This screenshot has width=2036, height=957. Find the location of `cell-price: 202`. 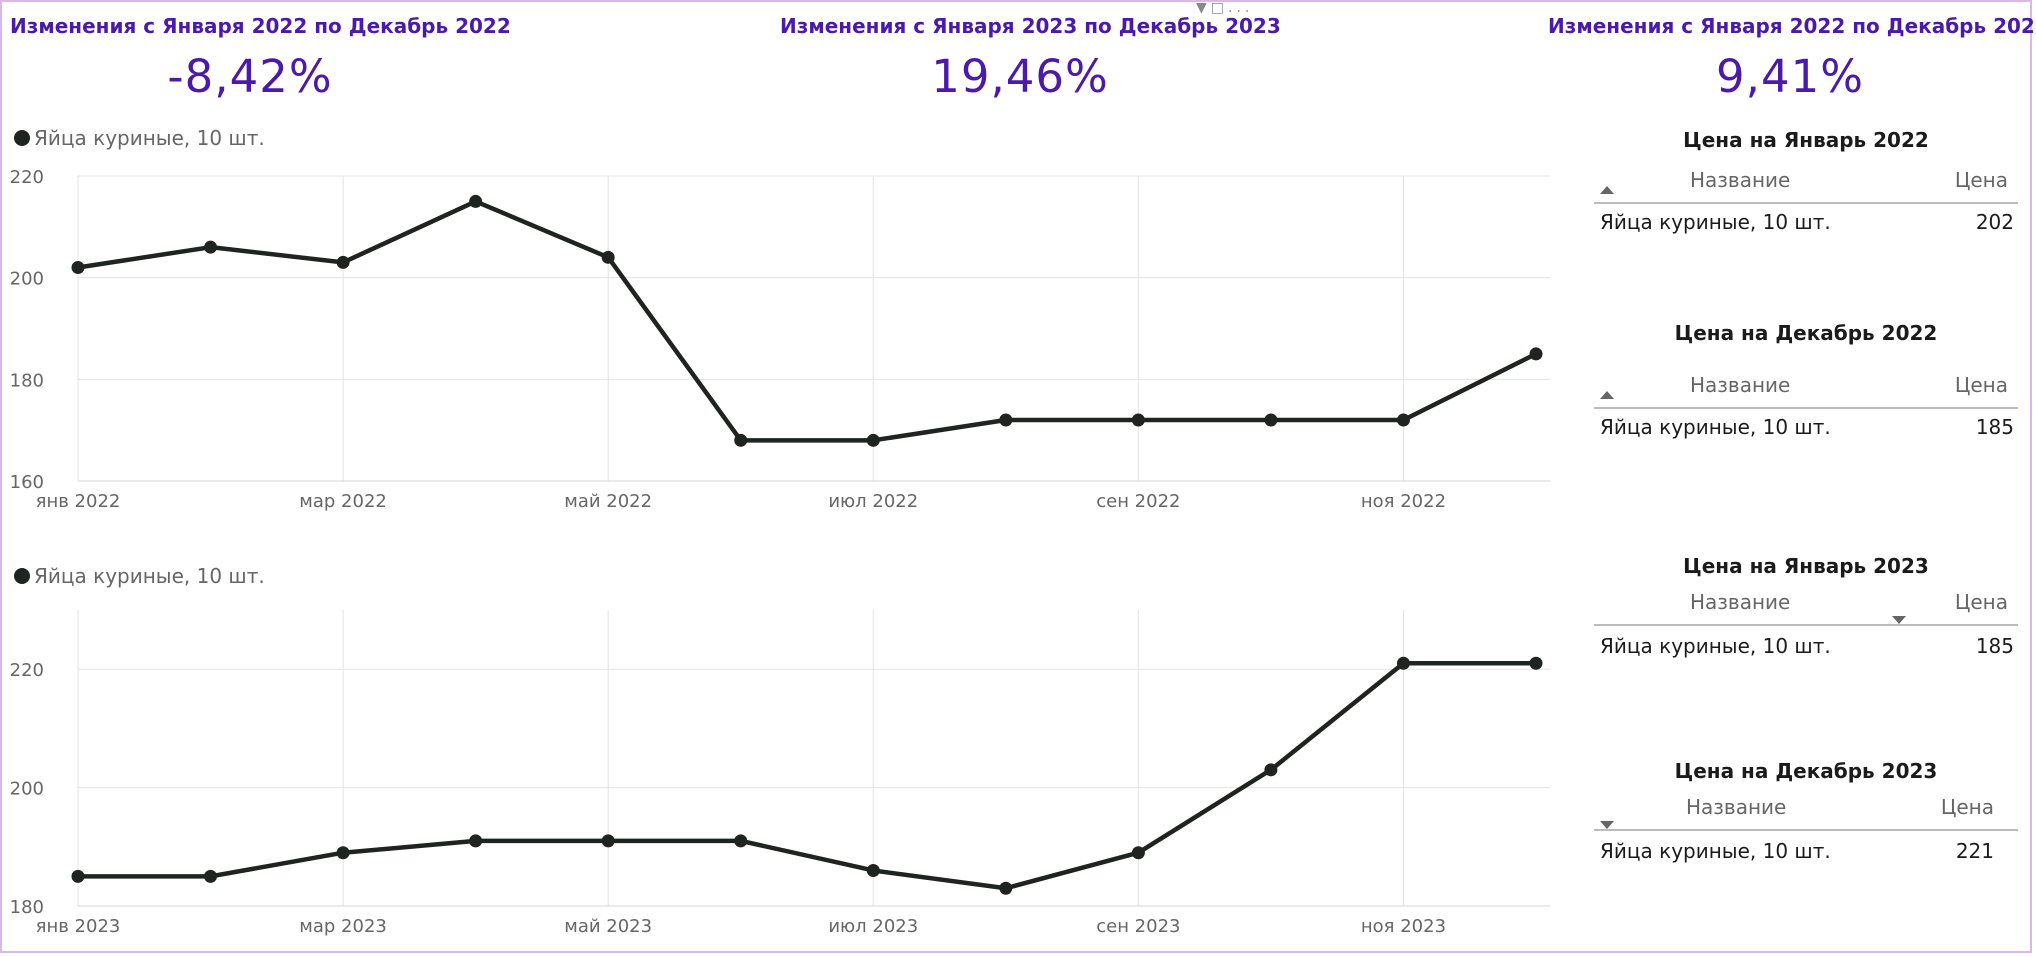

cell-price: 202 is located at coordinates (1994, 222).